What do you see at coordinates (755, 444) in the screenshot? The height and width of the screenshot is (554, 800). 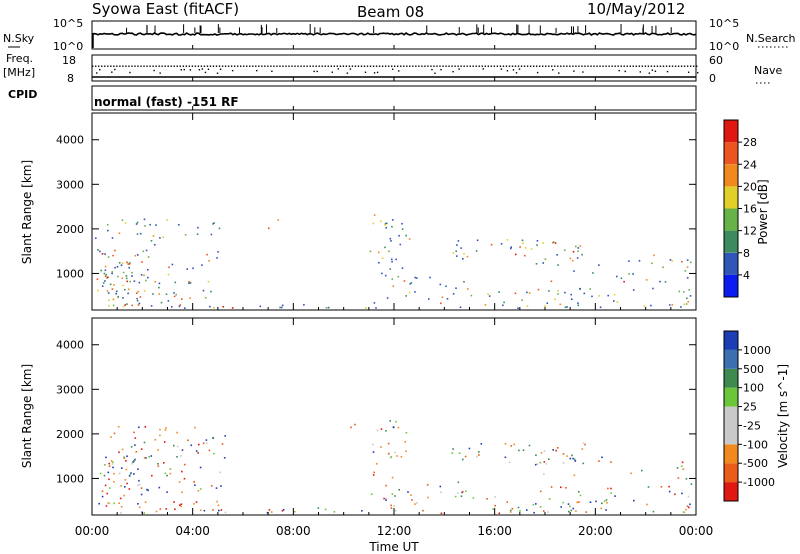 I see `velocity-colorbar-tick-label: -100` at bounding box center [755, 444].